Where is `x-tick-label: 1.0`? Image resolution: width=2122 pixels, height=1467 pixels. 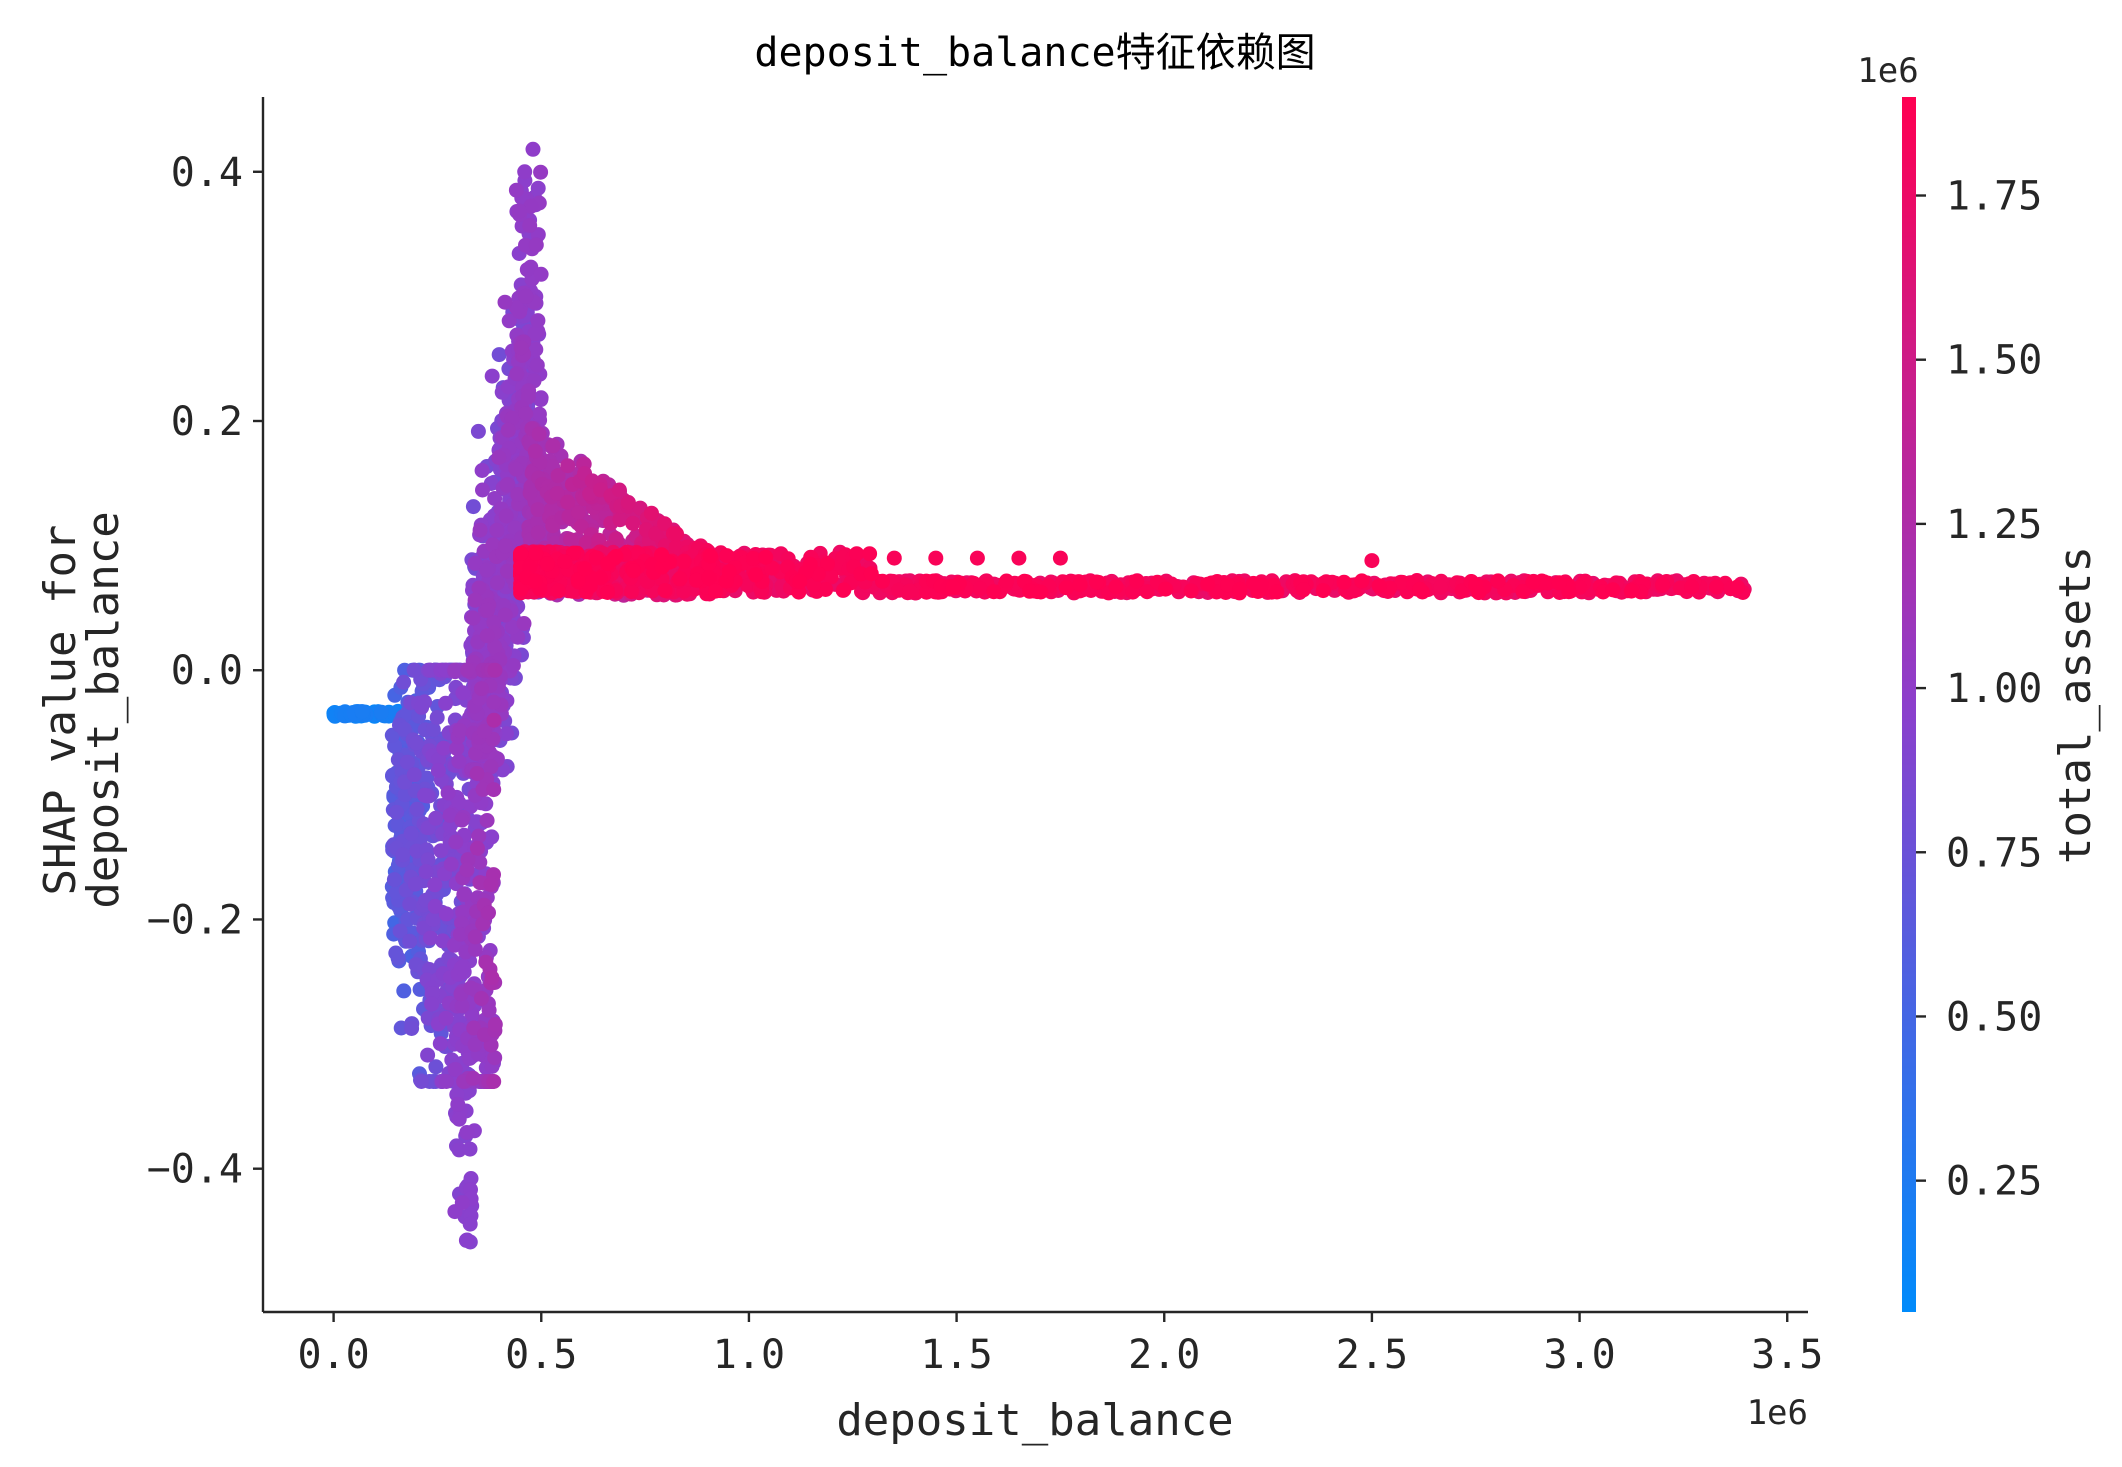 x-tick-label: 1.0 is located at coordinates (749, 1355).